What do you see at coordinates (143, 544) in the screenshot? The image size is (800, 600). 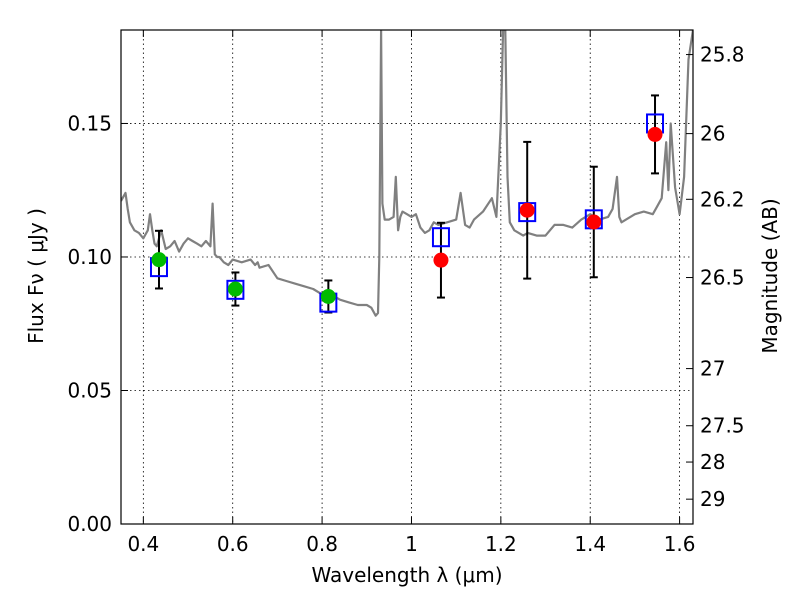 I see `x-tick-label: 0.4` at bounding box center [143, 544].